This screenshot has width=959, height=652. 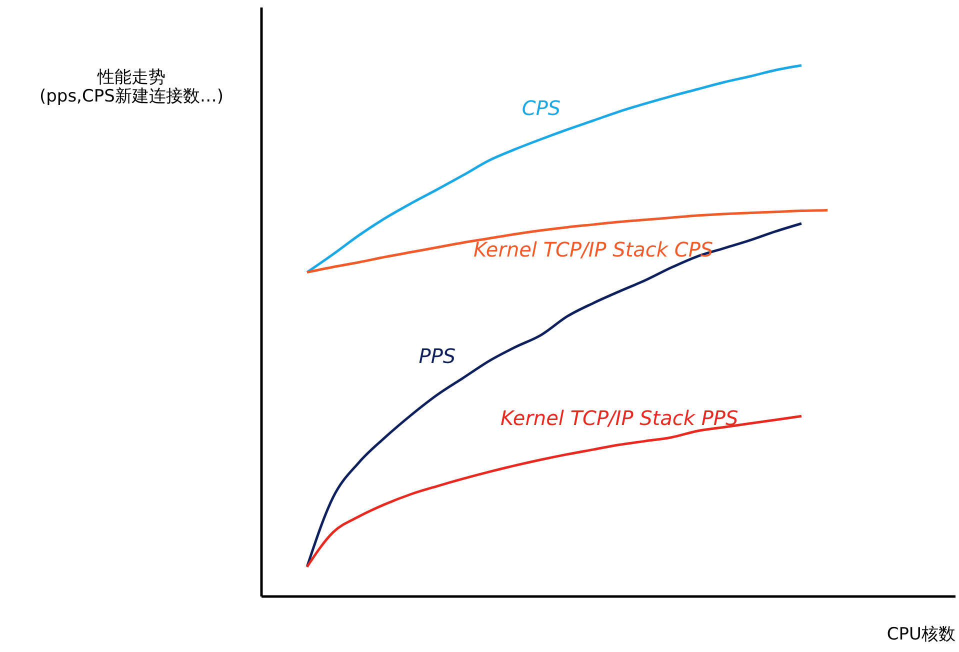 What do you see at coordinates (921, 634) in the screenshot?
I see `x-axis-title: CPU核数` at bounding box center [921, 634].